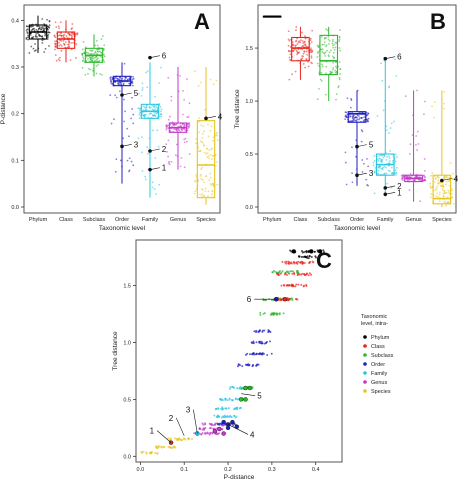 This screenshot has height=485, width=474. I want to click on y-tick-label: 0.2, so click(15, 115).